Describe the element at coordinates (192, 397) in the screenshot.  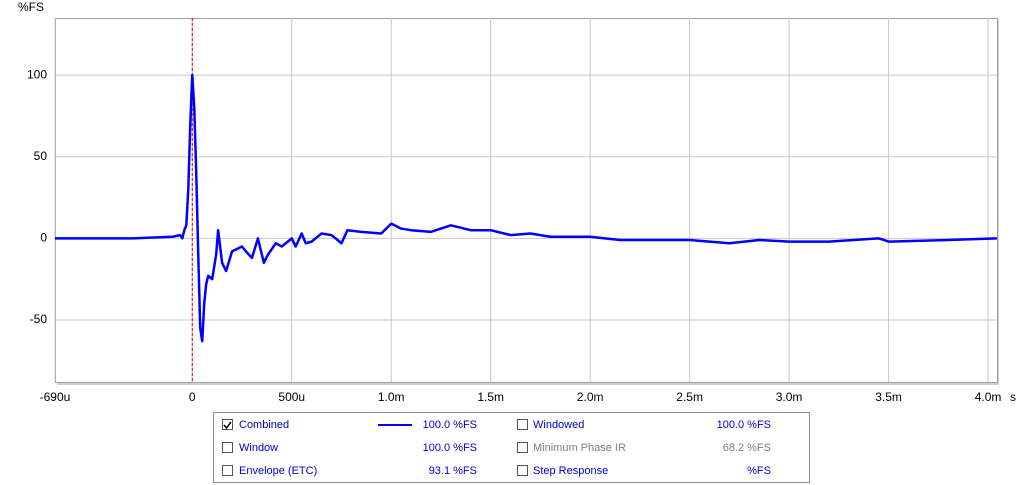
I see `x-tick-label: 0` at that location.